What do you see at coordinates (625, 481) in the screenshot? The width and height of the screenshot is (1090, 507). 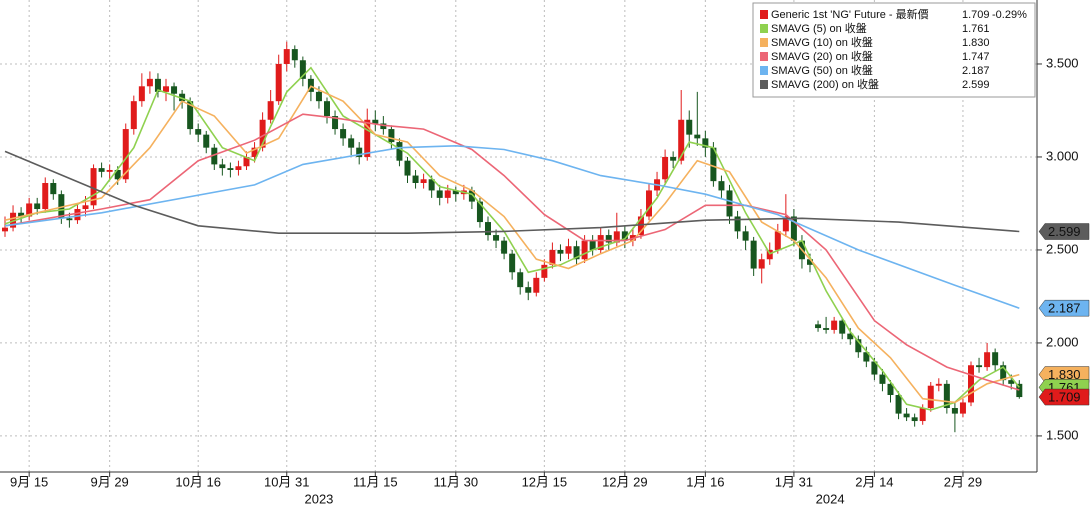 I see `x-tick-label: 12月 29` at bounding box center [625, 481].